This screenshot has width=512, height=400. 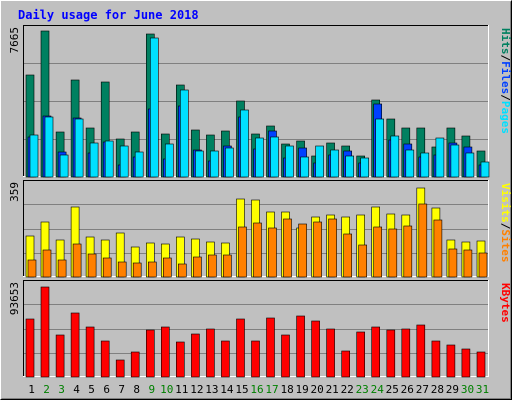 What do you see at coordinates (316, 389) in the screenshot?
I see `day-label: 20` at bounding box center [316, 389].